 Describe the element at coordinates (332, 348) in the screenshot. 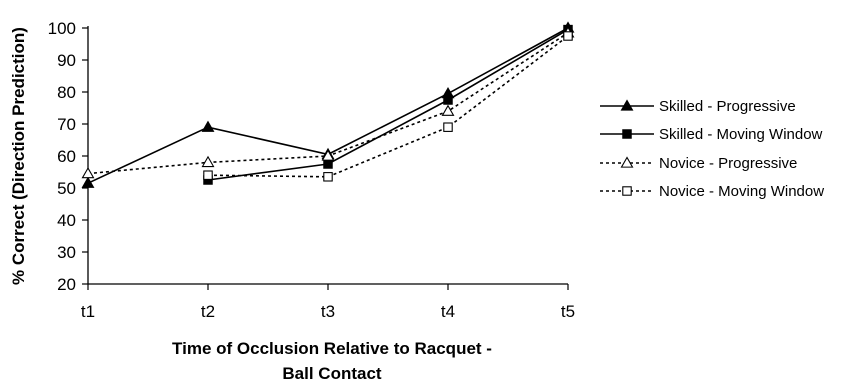

I see `x-axis-title-line: Time of Occlusion Relative to Racquet -` at that location.